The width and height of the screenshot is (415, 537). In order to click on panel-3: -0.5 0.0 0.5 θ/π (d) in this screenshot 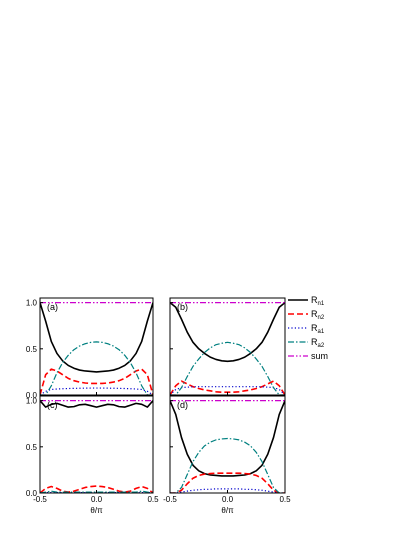, I will do `click(227, 455)`.